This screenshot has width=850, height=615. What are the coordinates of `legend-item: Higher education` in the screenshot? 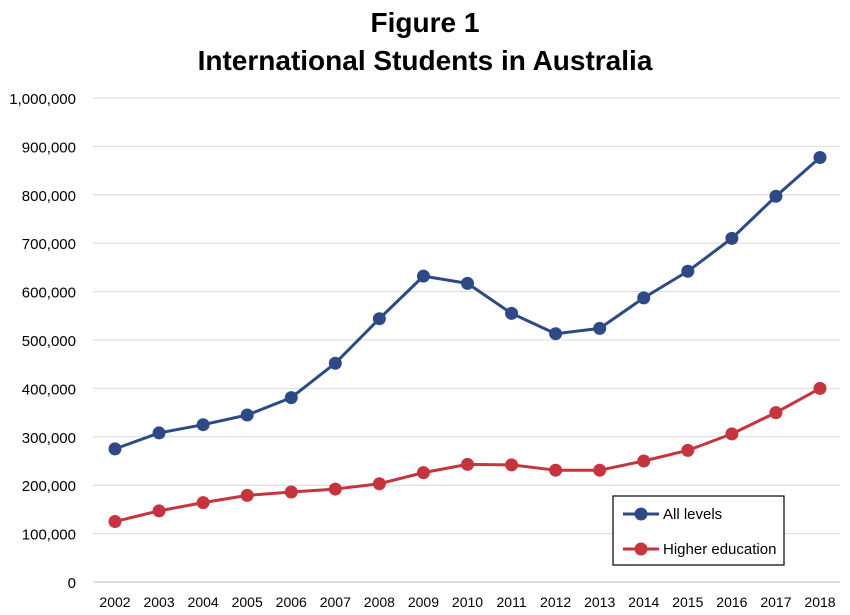 It's located at (699, 549).